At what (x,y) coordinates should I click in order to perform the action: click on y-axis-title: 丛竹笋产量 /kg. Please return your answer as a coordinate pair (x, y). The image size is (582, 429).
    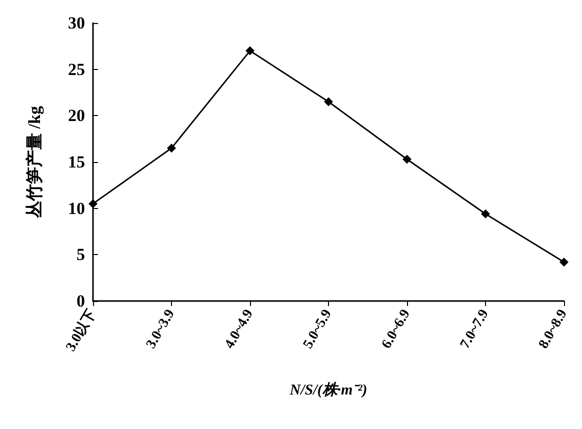
    Looking at the image, I should click on (34, 162).